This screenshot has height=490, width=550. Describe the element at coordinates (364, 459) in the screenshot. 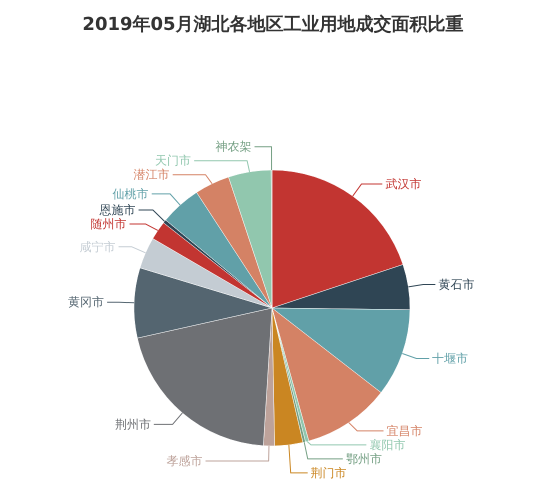

I see `slice-label: 鄂州市` at that location.